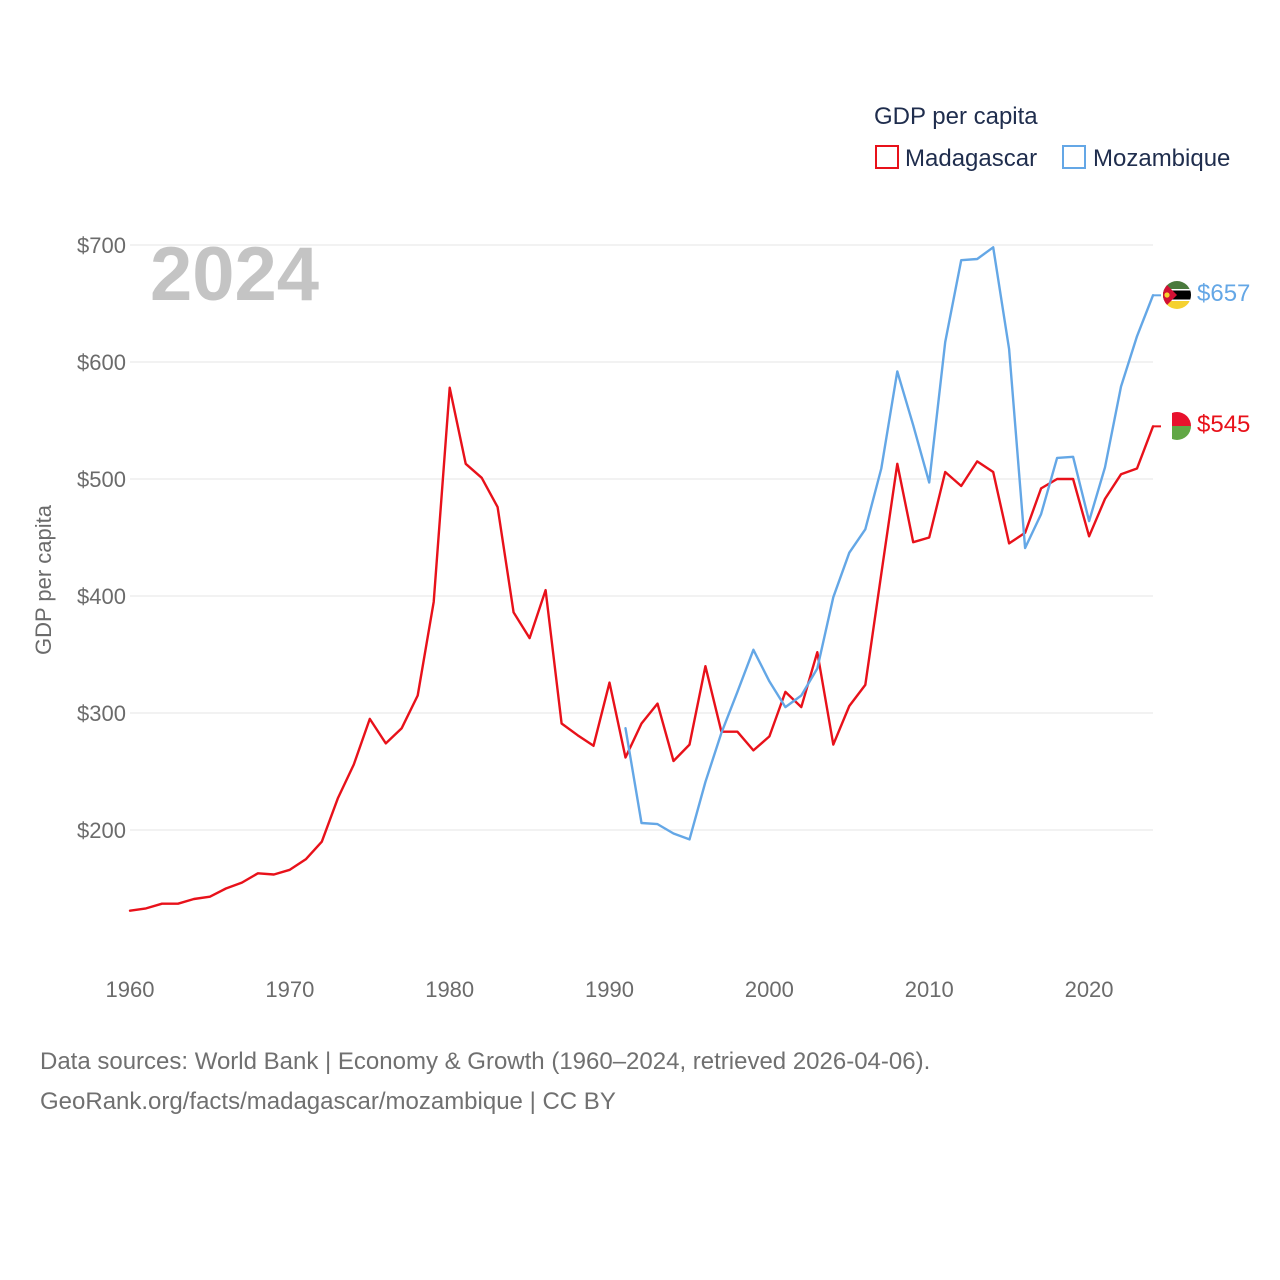  I want to click on x-tick-label: 1990, so click(609, 989).